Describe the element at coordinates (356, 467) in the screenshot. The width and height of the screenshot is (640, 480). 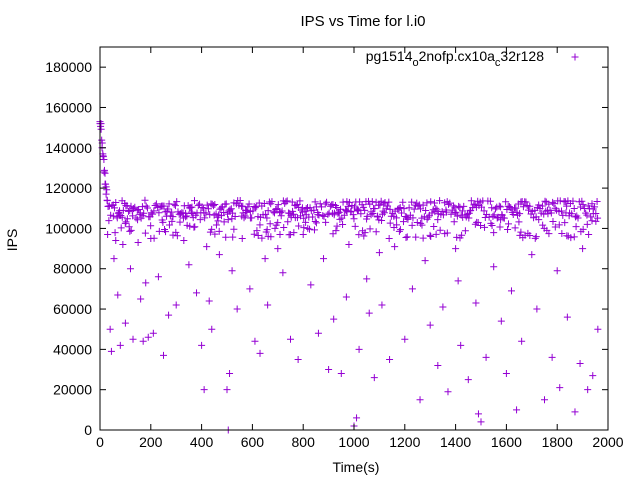
I see `x-axis-label: Time(s)` at that location.